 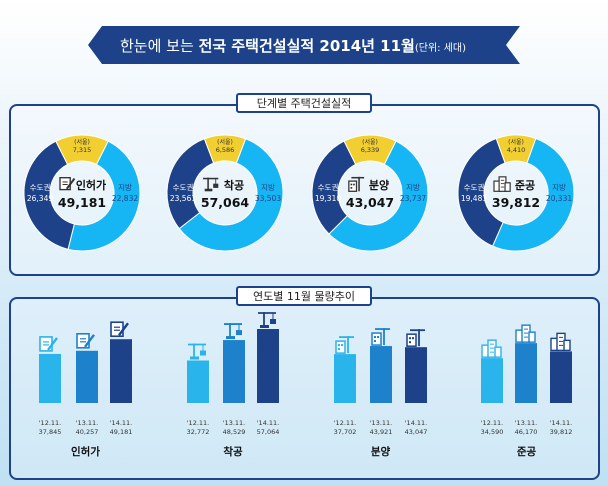 What do you see at coordinates (225, 202) in the screenshot?
I see `stage-total: 57,064` at bounding box center [225, 202].